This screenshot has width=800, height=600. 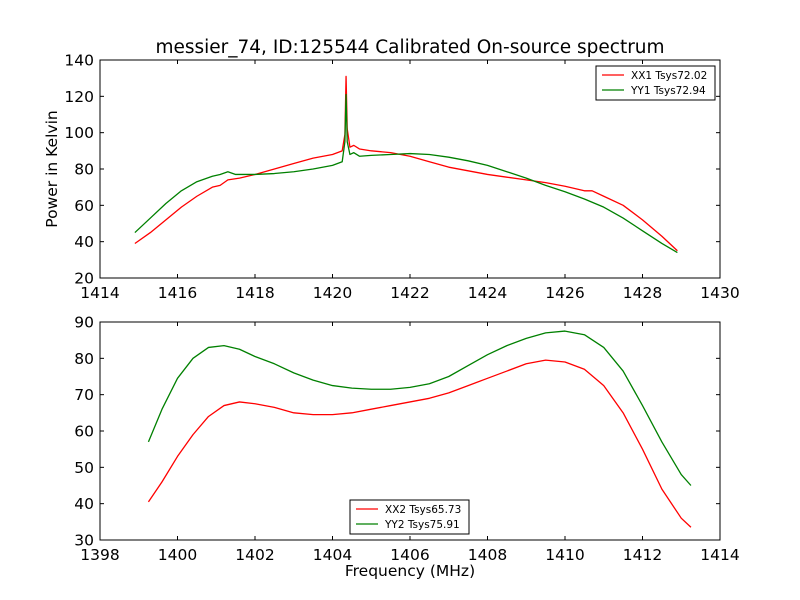 What do you see at coordinates (79, 133) in the screenshot?
I see `y-tick-label: 100` at bounding box center [79, 133].